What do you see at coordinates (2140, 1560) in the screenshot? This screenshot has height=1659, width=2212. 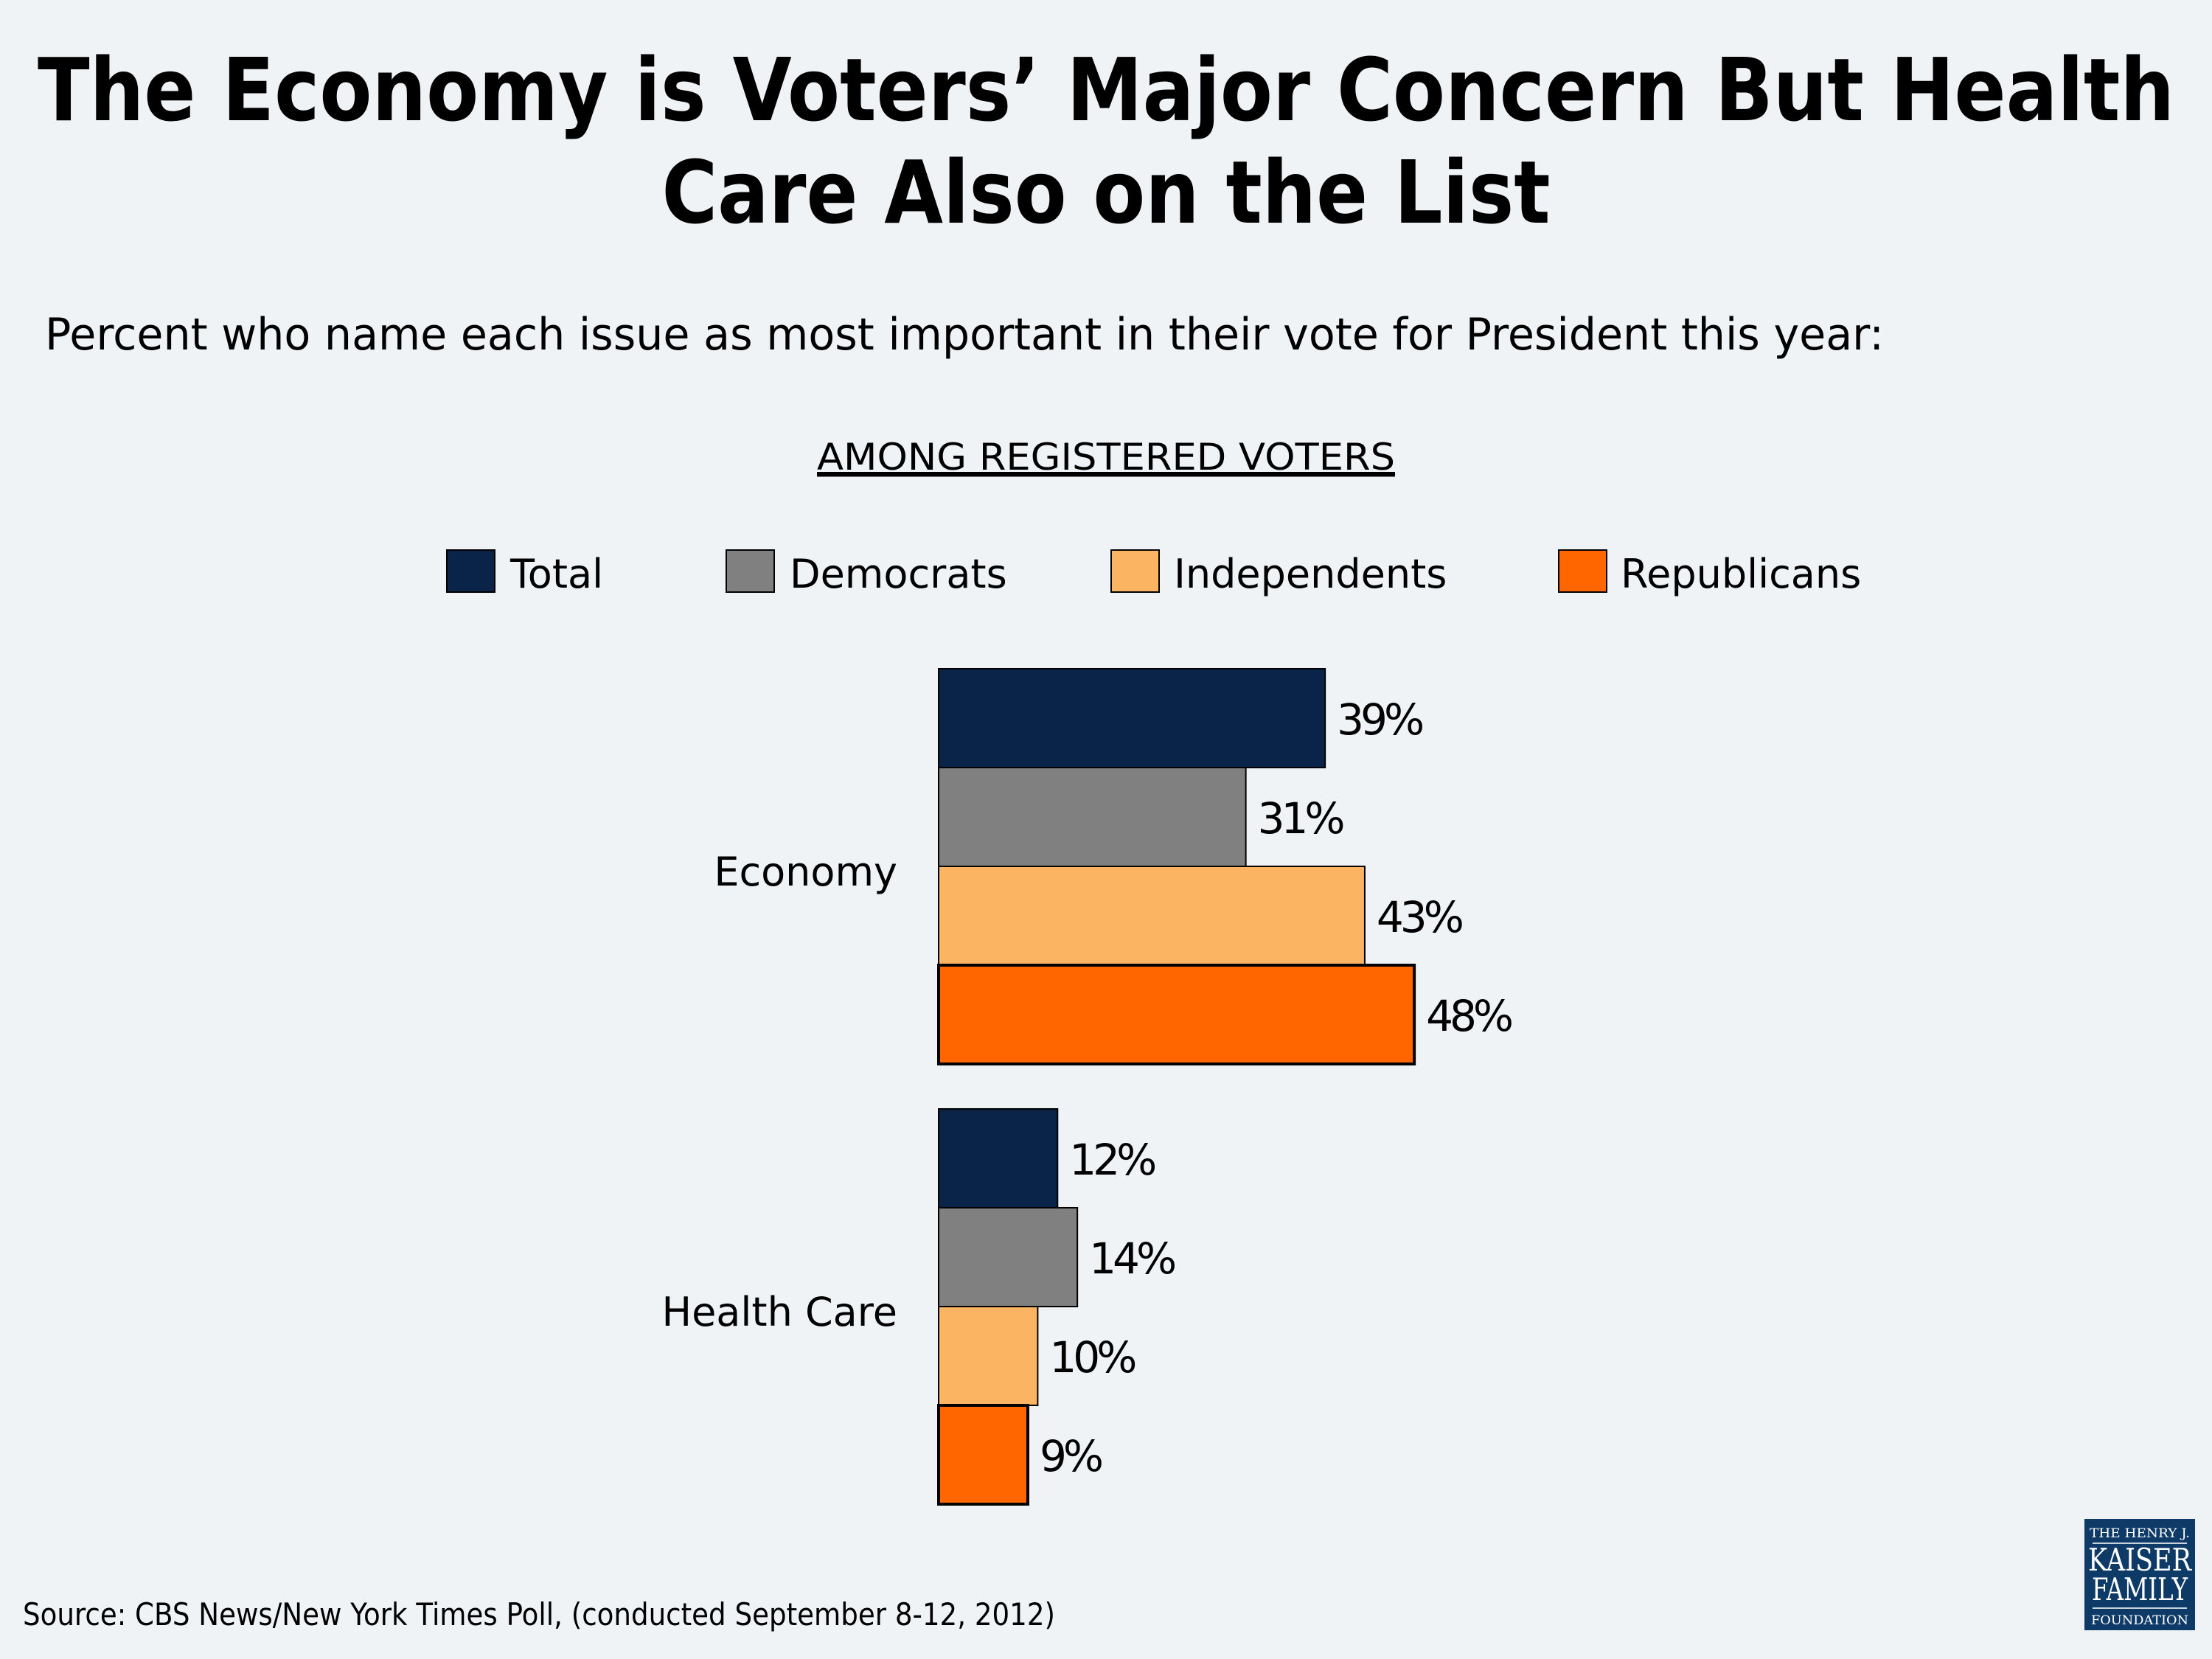 I see `logo-line-2: KAISER` at bounding box center [2140, 1560].